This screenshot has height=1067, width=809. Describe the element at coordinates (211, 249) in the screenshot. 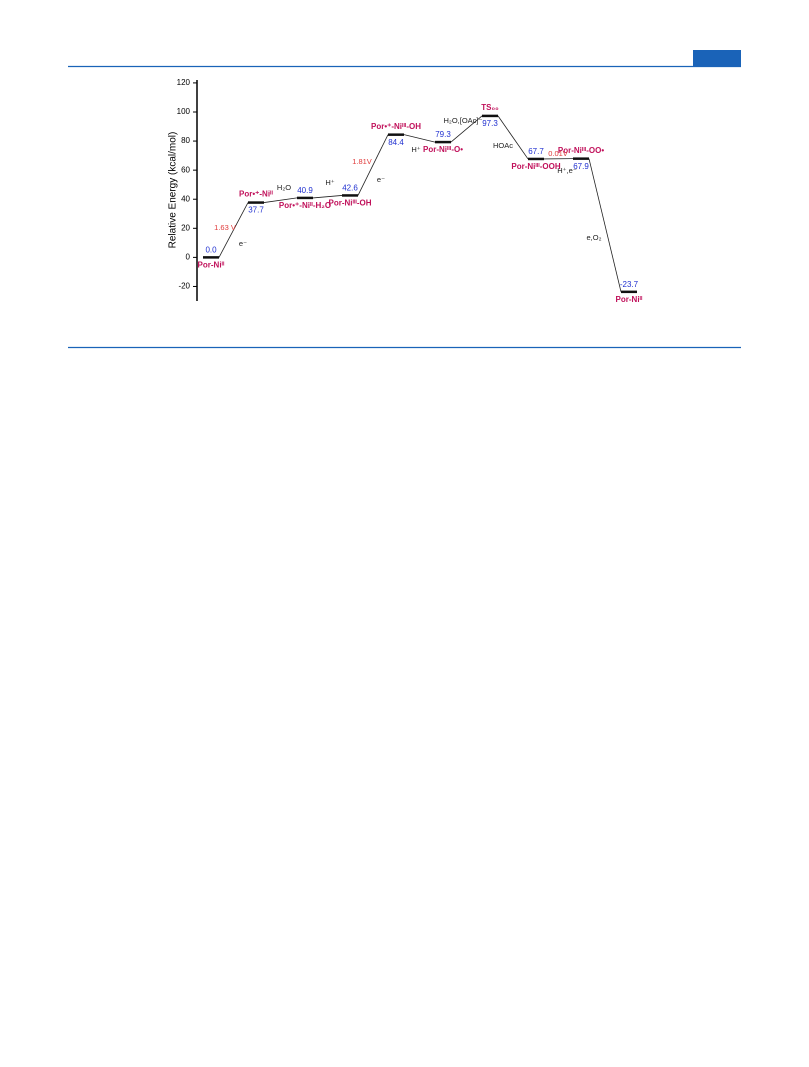

I see `value-label: 0.0` at that location.